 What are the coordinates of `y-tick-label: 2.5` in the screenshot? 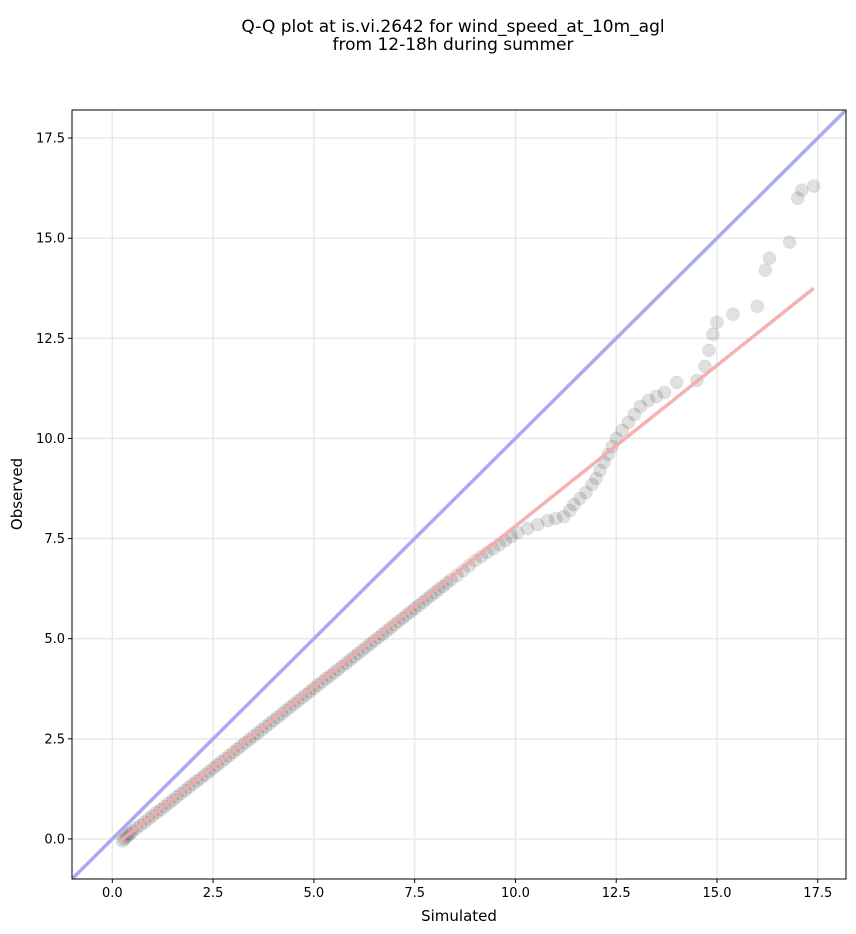 It's located at (54, 739).